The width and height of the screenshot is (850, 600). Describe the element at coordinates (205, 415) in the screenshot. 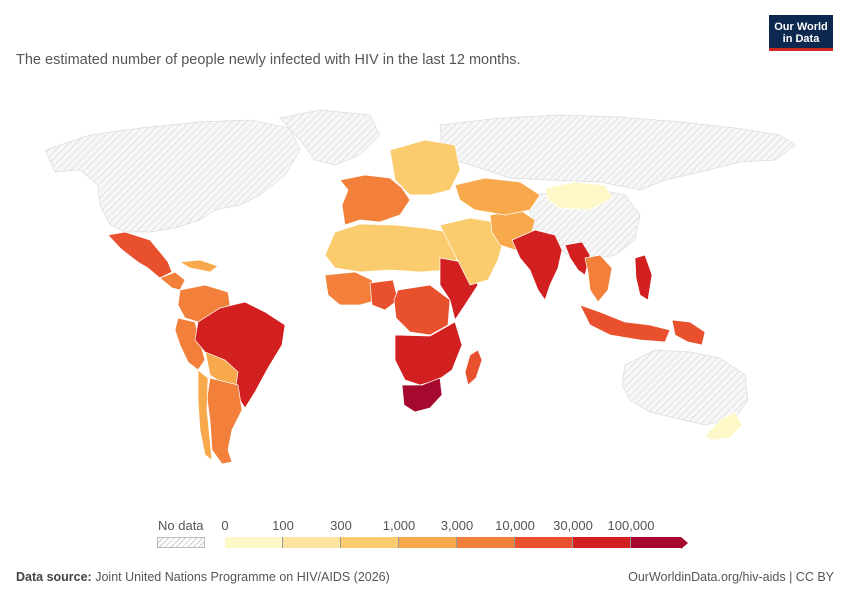

I see `region-chile` at that location.